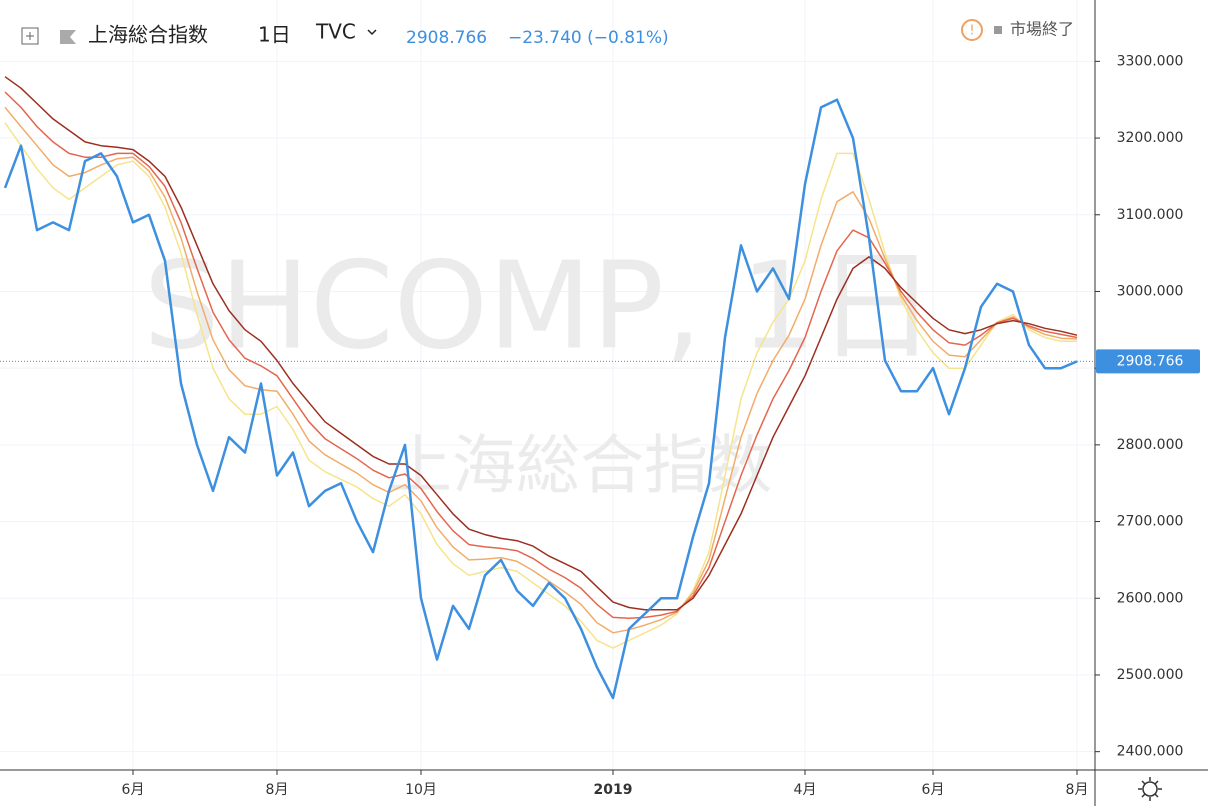  Describe the element at coordinates (1150, 522) in the screenshot. I see `y-tick-label: 2700.000` at that location.